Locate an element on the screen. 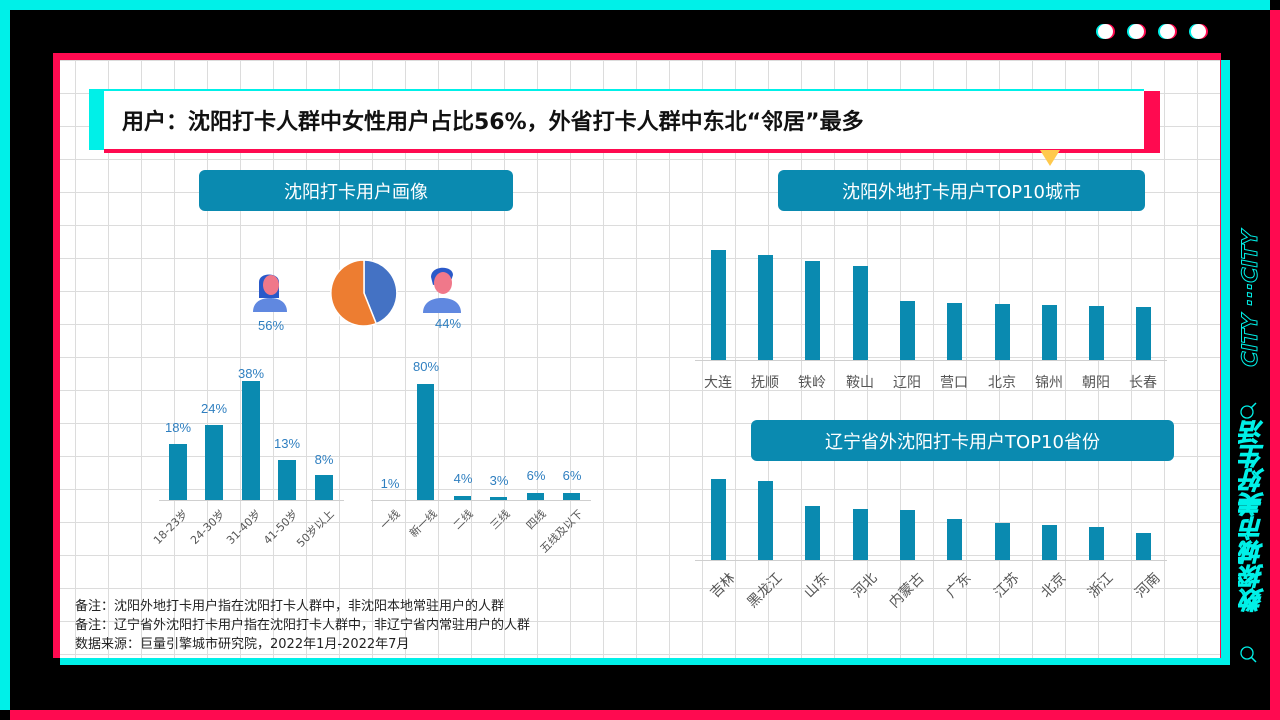  section-header-provinces: 辽宁省外沈阳打卡用户TOP10省份 is located at coordinates (962, 440).